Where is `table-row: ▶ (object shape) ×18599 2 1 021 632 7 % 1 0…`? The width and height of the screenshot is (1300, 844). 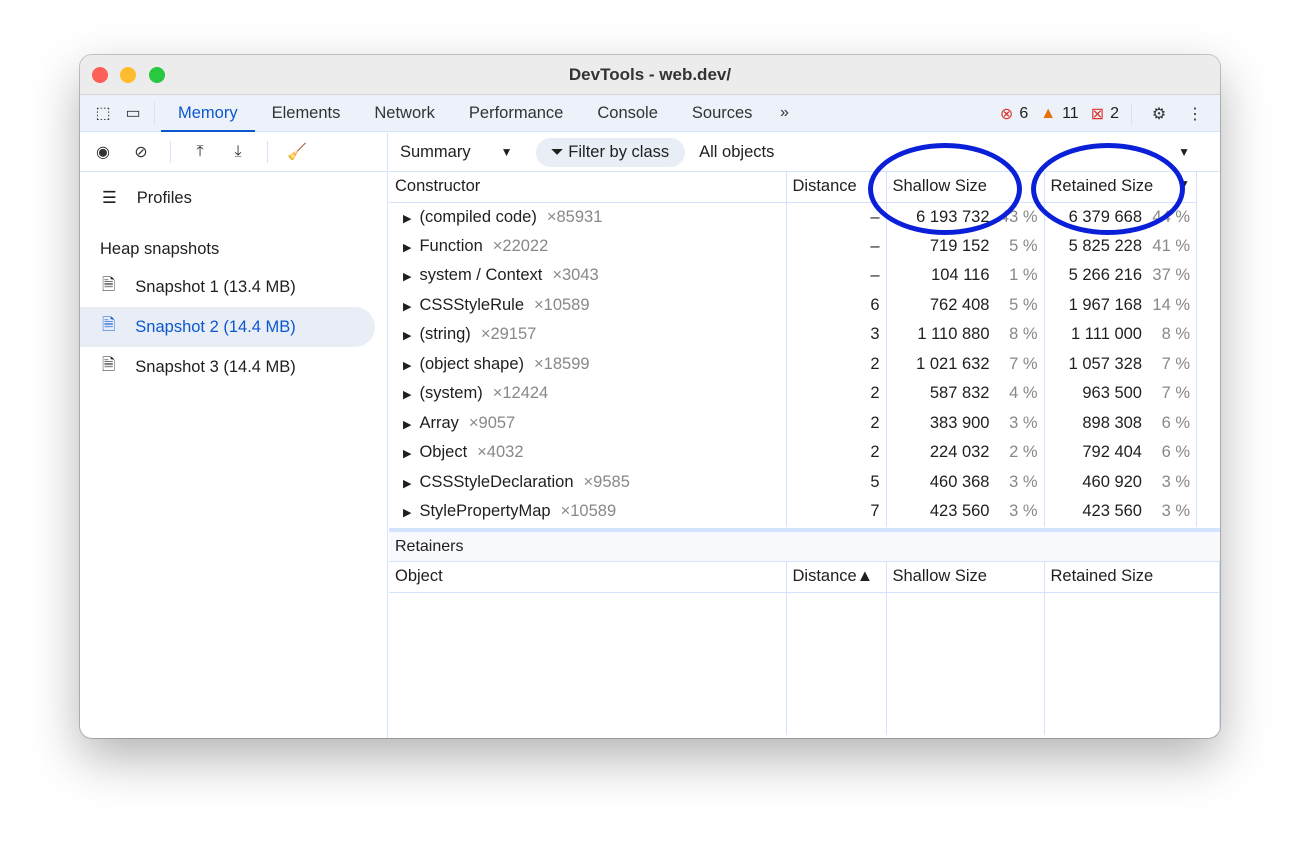 table-row: ▶ (object shape) ×18599 2 1 021 632 7 % 1 0… is located at coordinates (793, 364).